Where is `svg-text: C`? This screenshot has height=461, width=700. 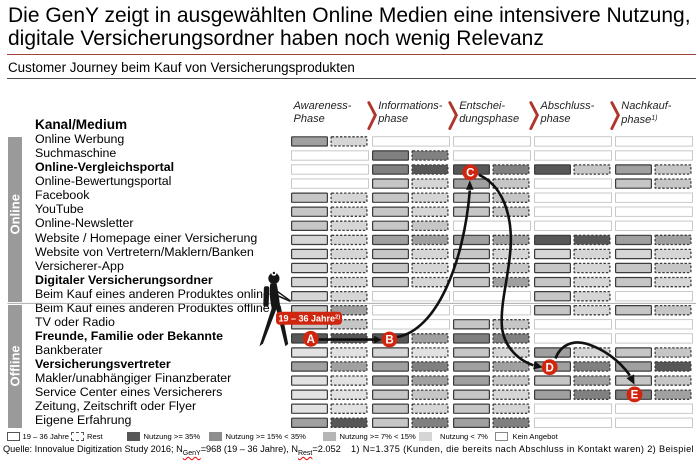 svg-text: C is located at coordinates (470, 173).